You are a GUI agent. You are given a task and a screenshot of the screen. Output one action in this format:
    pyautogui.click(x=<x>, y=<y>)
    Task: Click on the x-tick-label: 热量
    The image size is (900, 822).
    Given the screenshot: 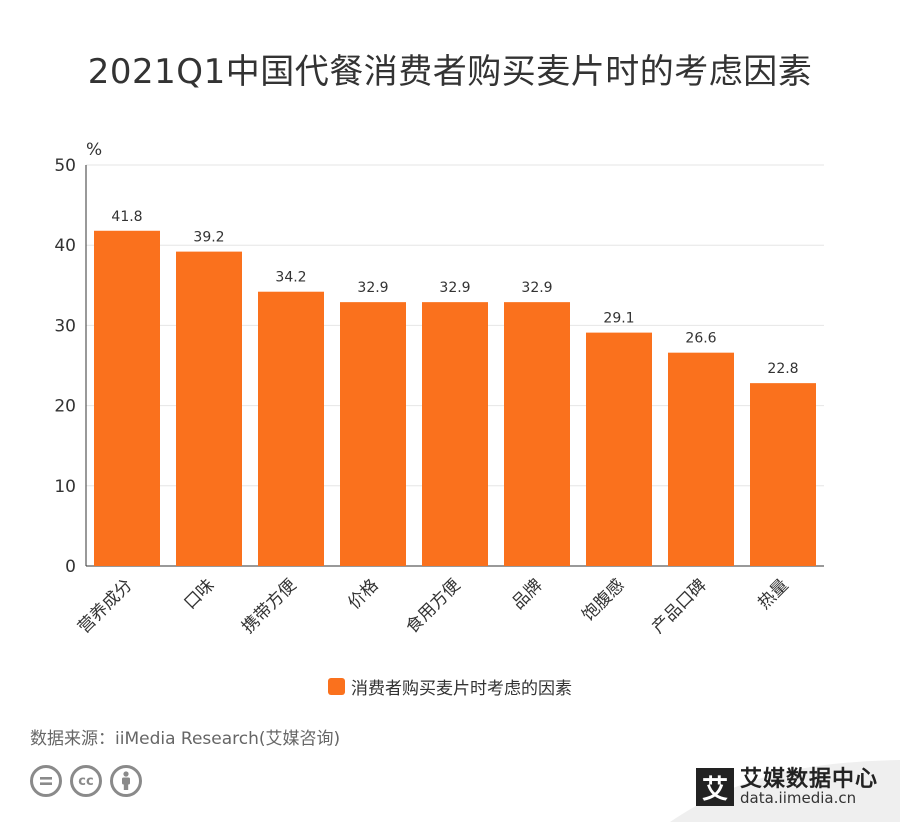 What is the action you would take?
    pyautogui.click(x=773, y=594)
    